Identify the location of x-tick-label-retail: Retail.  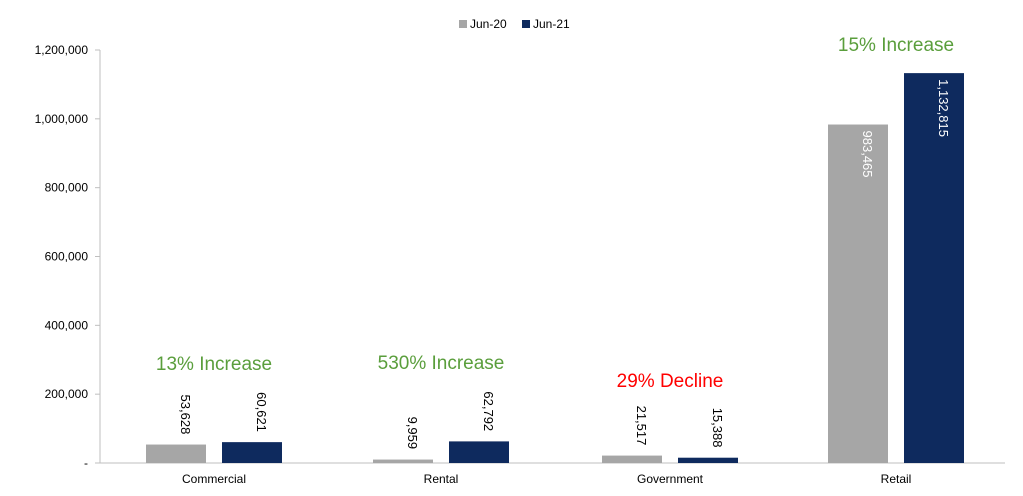
(896, 479).